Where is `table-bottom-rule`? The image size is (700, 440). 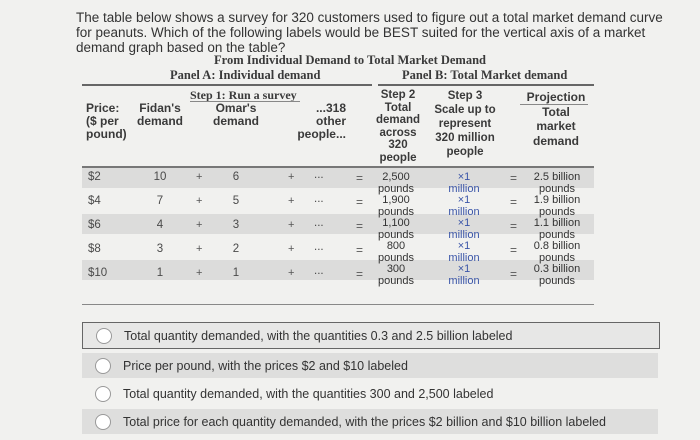
table-bottom-rule is located at coordinates (338, 304).